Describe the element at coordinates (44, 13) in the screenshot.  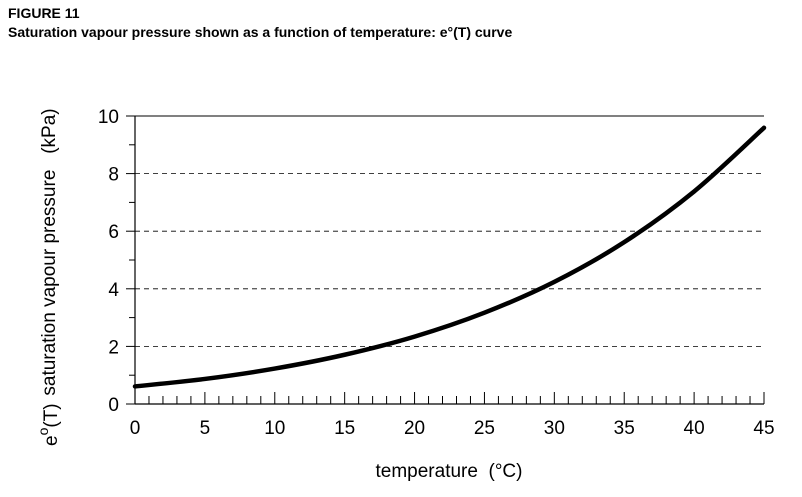
I see `figure-label: FIGURE 11` at that location.